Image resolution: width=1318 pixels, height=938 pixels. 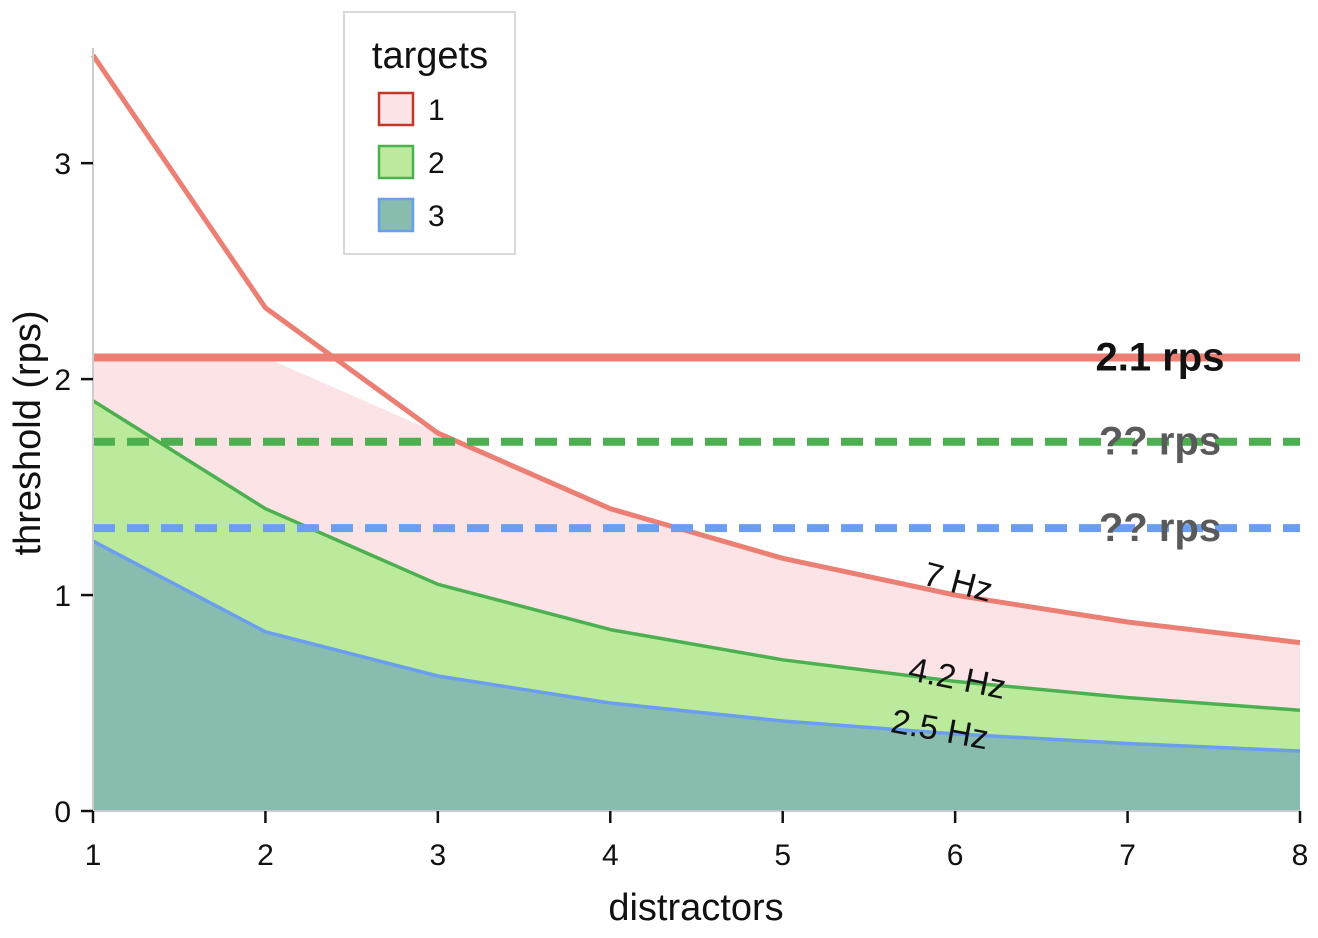 What do you see at coordinates (62, 812) in the screenshot?
I see `y-tick-label-0: 0` at bounding box center [62, 812].